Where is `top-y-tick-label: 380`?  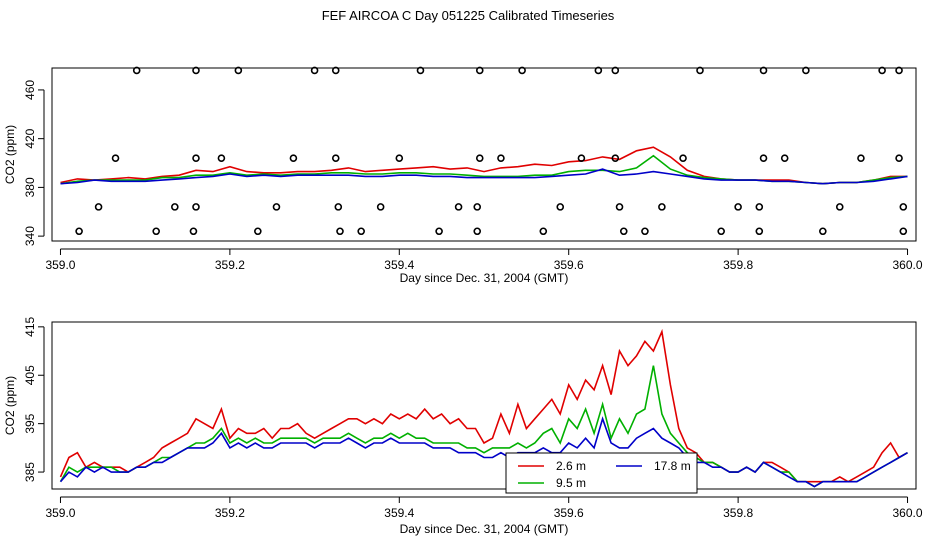
top-y-tick-label: 380 is located at coordinates (30, 187).